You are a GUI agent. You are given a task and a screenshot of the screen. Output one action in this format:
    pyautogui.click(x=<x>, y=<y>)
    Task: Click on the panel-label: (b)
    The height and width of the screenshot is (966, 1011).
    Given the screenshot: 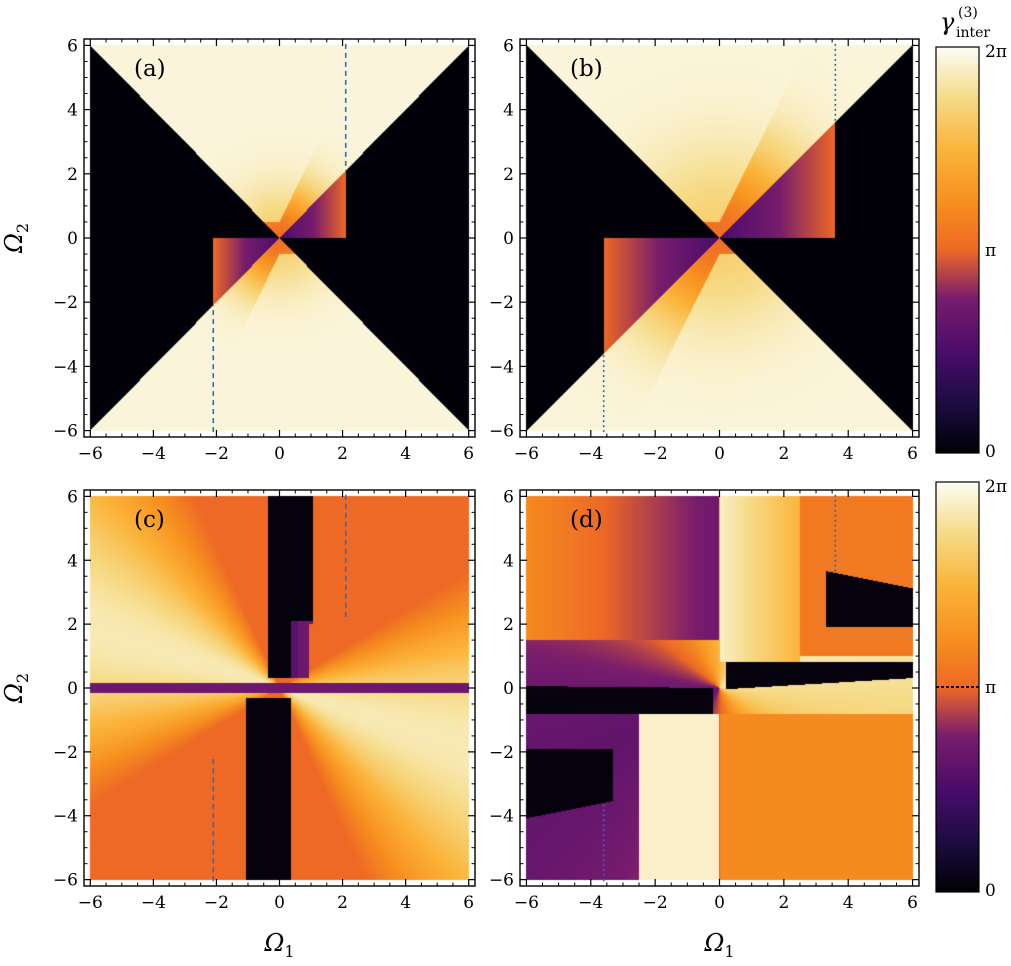 What is the action you would take?
    pyautogui.click(x=586, y=69)
    